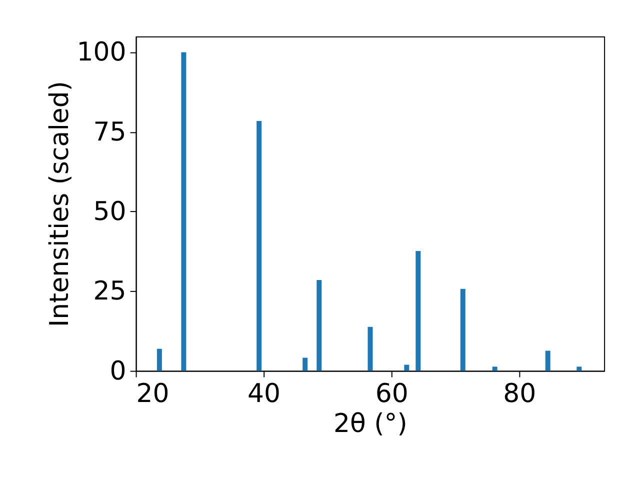 The height and width of the screenshot is (480, 640). I want to click on x-tick-label: 40, so click(264, 394).